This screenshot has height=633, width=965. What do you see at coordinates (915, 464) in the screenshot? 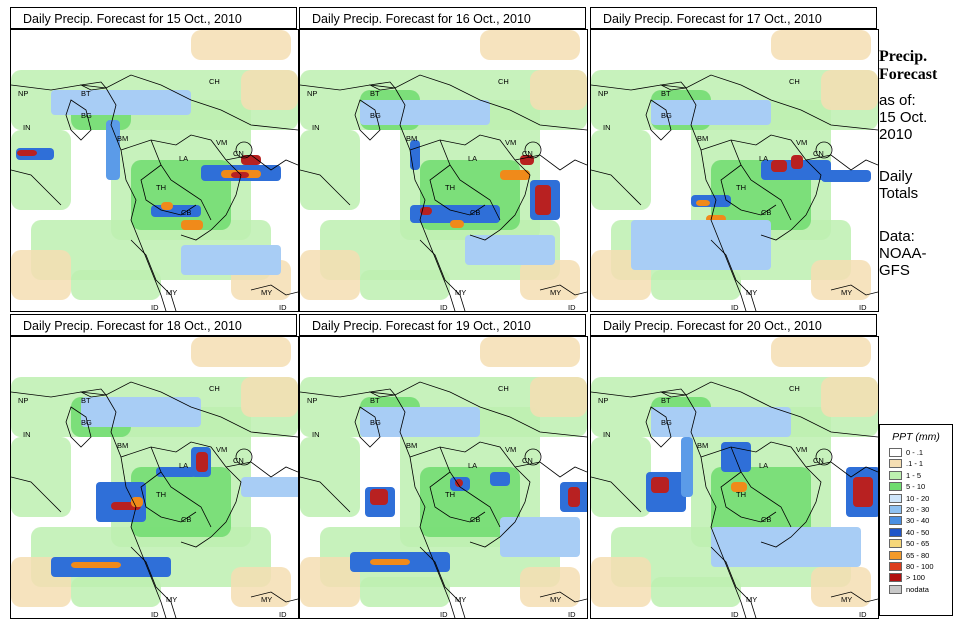
I see `legend-label: .1 - 1` at bounding box center [915, 464].